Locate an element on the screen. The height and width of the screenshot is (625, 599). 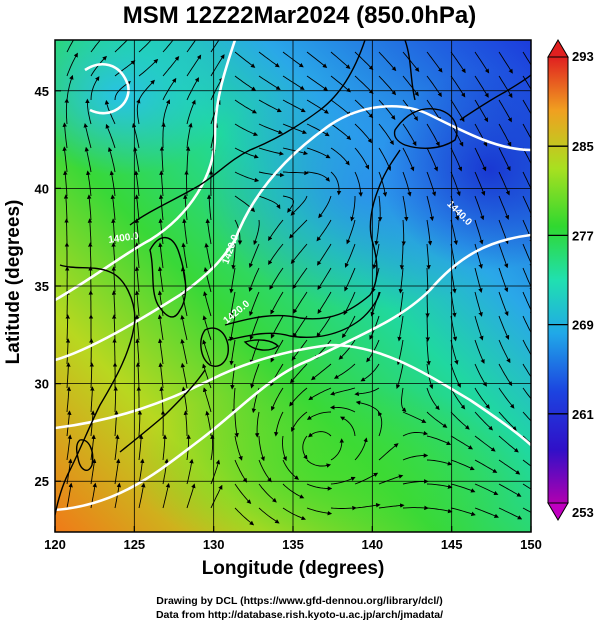
coast-sakhalin is located at coordinates (410, 70).